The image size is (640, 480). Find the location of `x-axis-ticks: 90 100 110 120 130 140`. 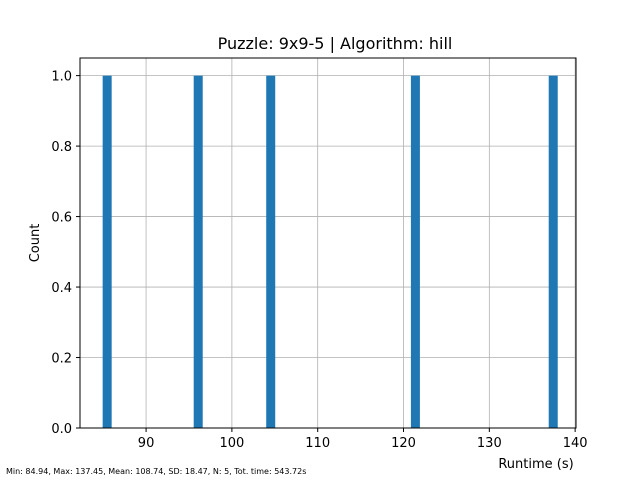

x-axis-ticks: 90 100 110 120 130 140 is located at coordinates (363, 439).